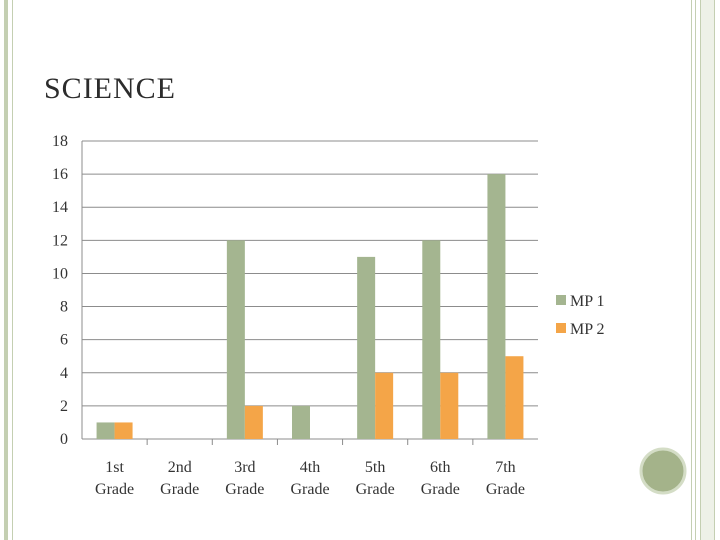 The image size is (720, 540). I want to click on y-tick-label: 4, so click(64, 373).